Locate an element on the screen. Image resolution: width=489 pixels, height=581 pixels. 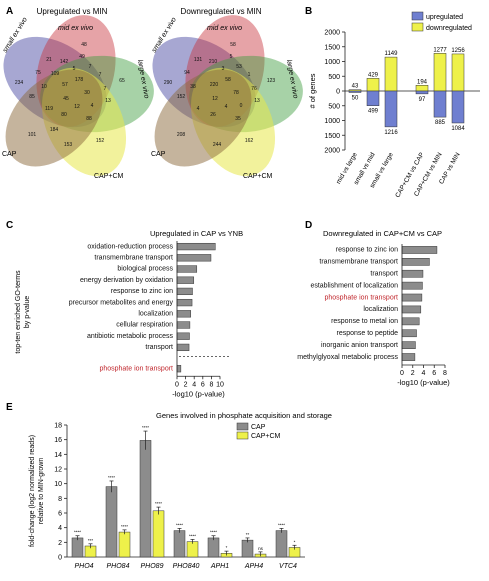
b-y-tick-label: 500 is located at coordinates (334, 106).